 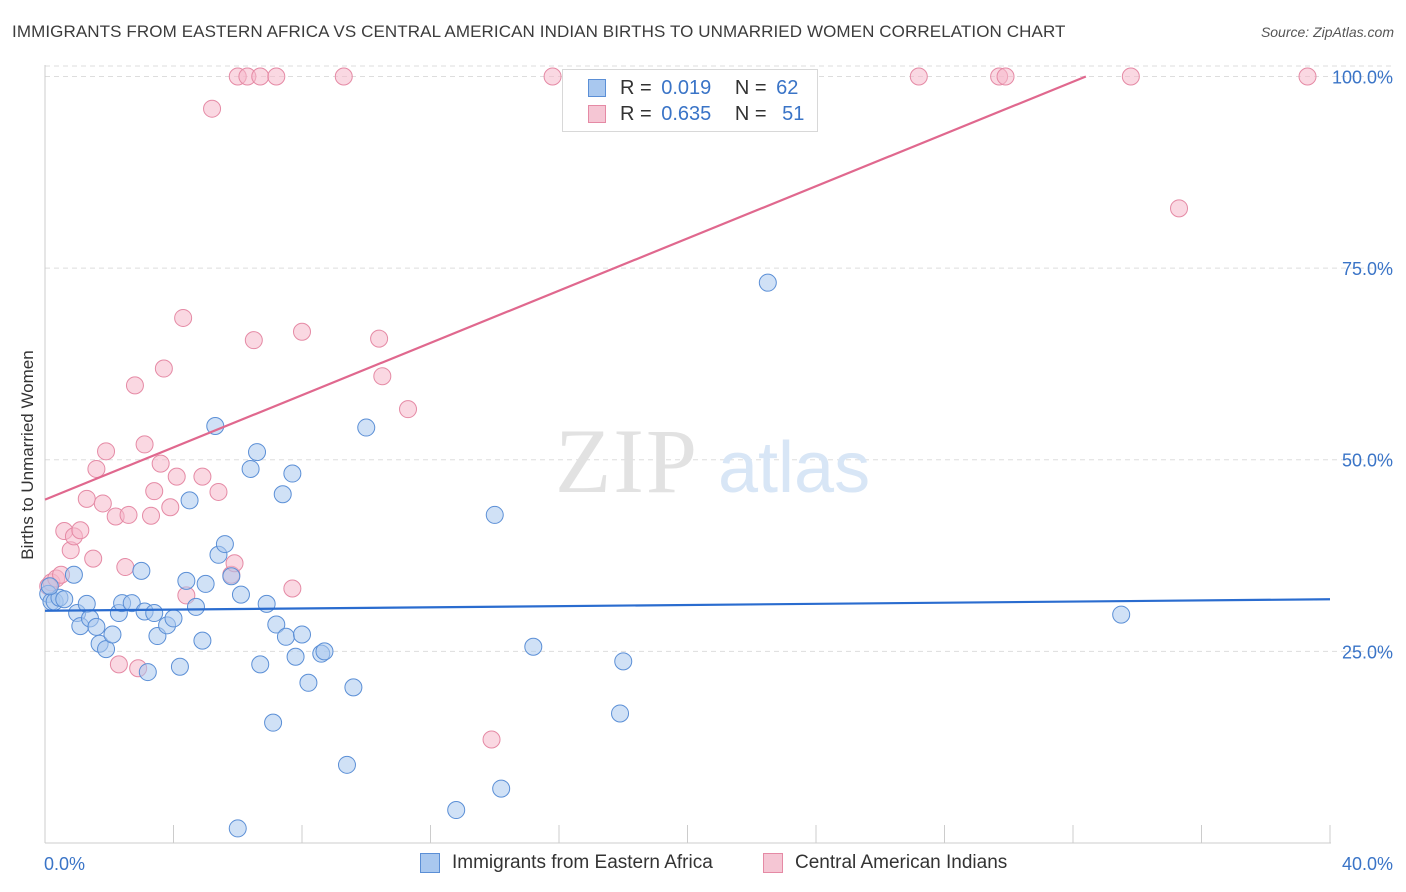 I want to click on x-tick-label-max: 40.0%, so click(x=1367, y=864).